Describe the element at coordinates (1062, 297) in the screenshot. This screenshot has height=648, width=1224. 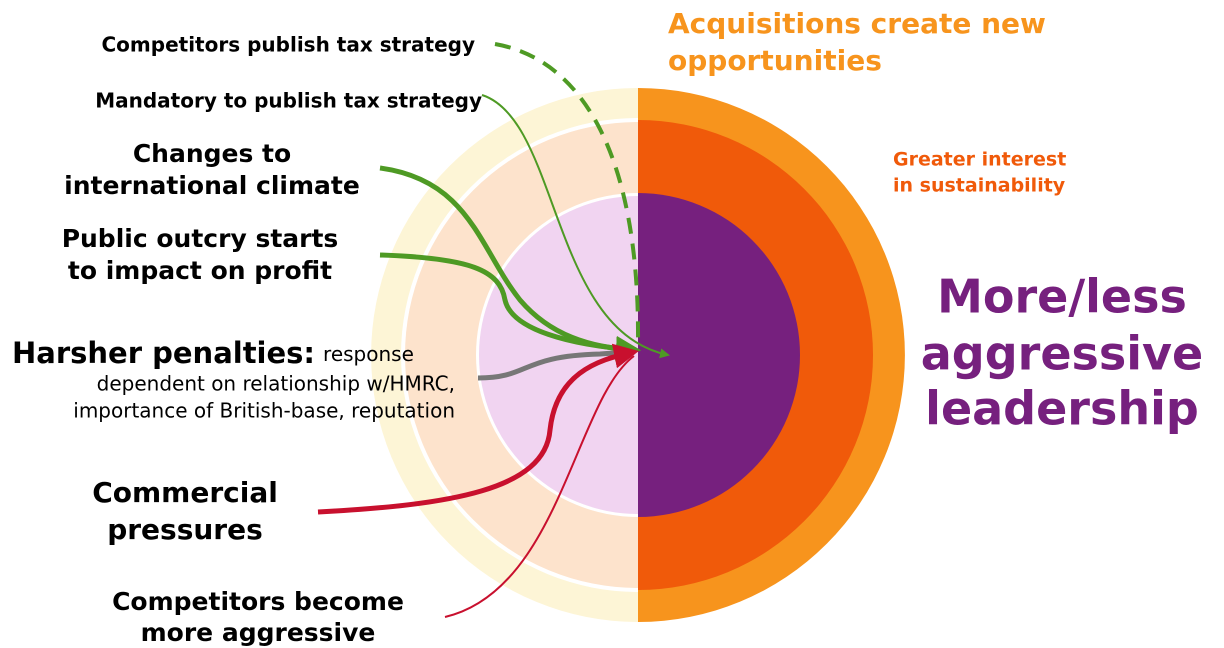
I see `title: More/less` at that location.